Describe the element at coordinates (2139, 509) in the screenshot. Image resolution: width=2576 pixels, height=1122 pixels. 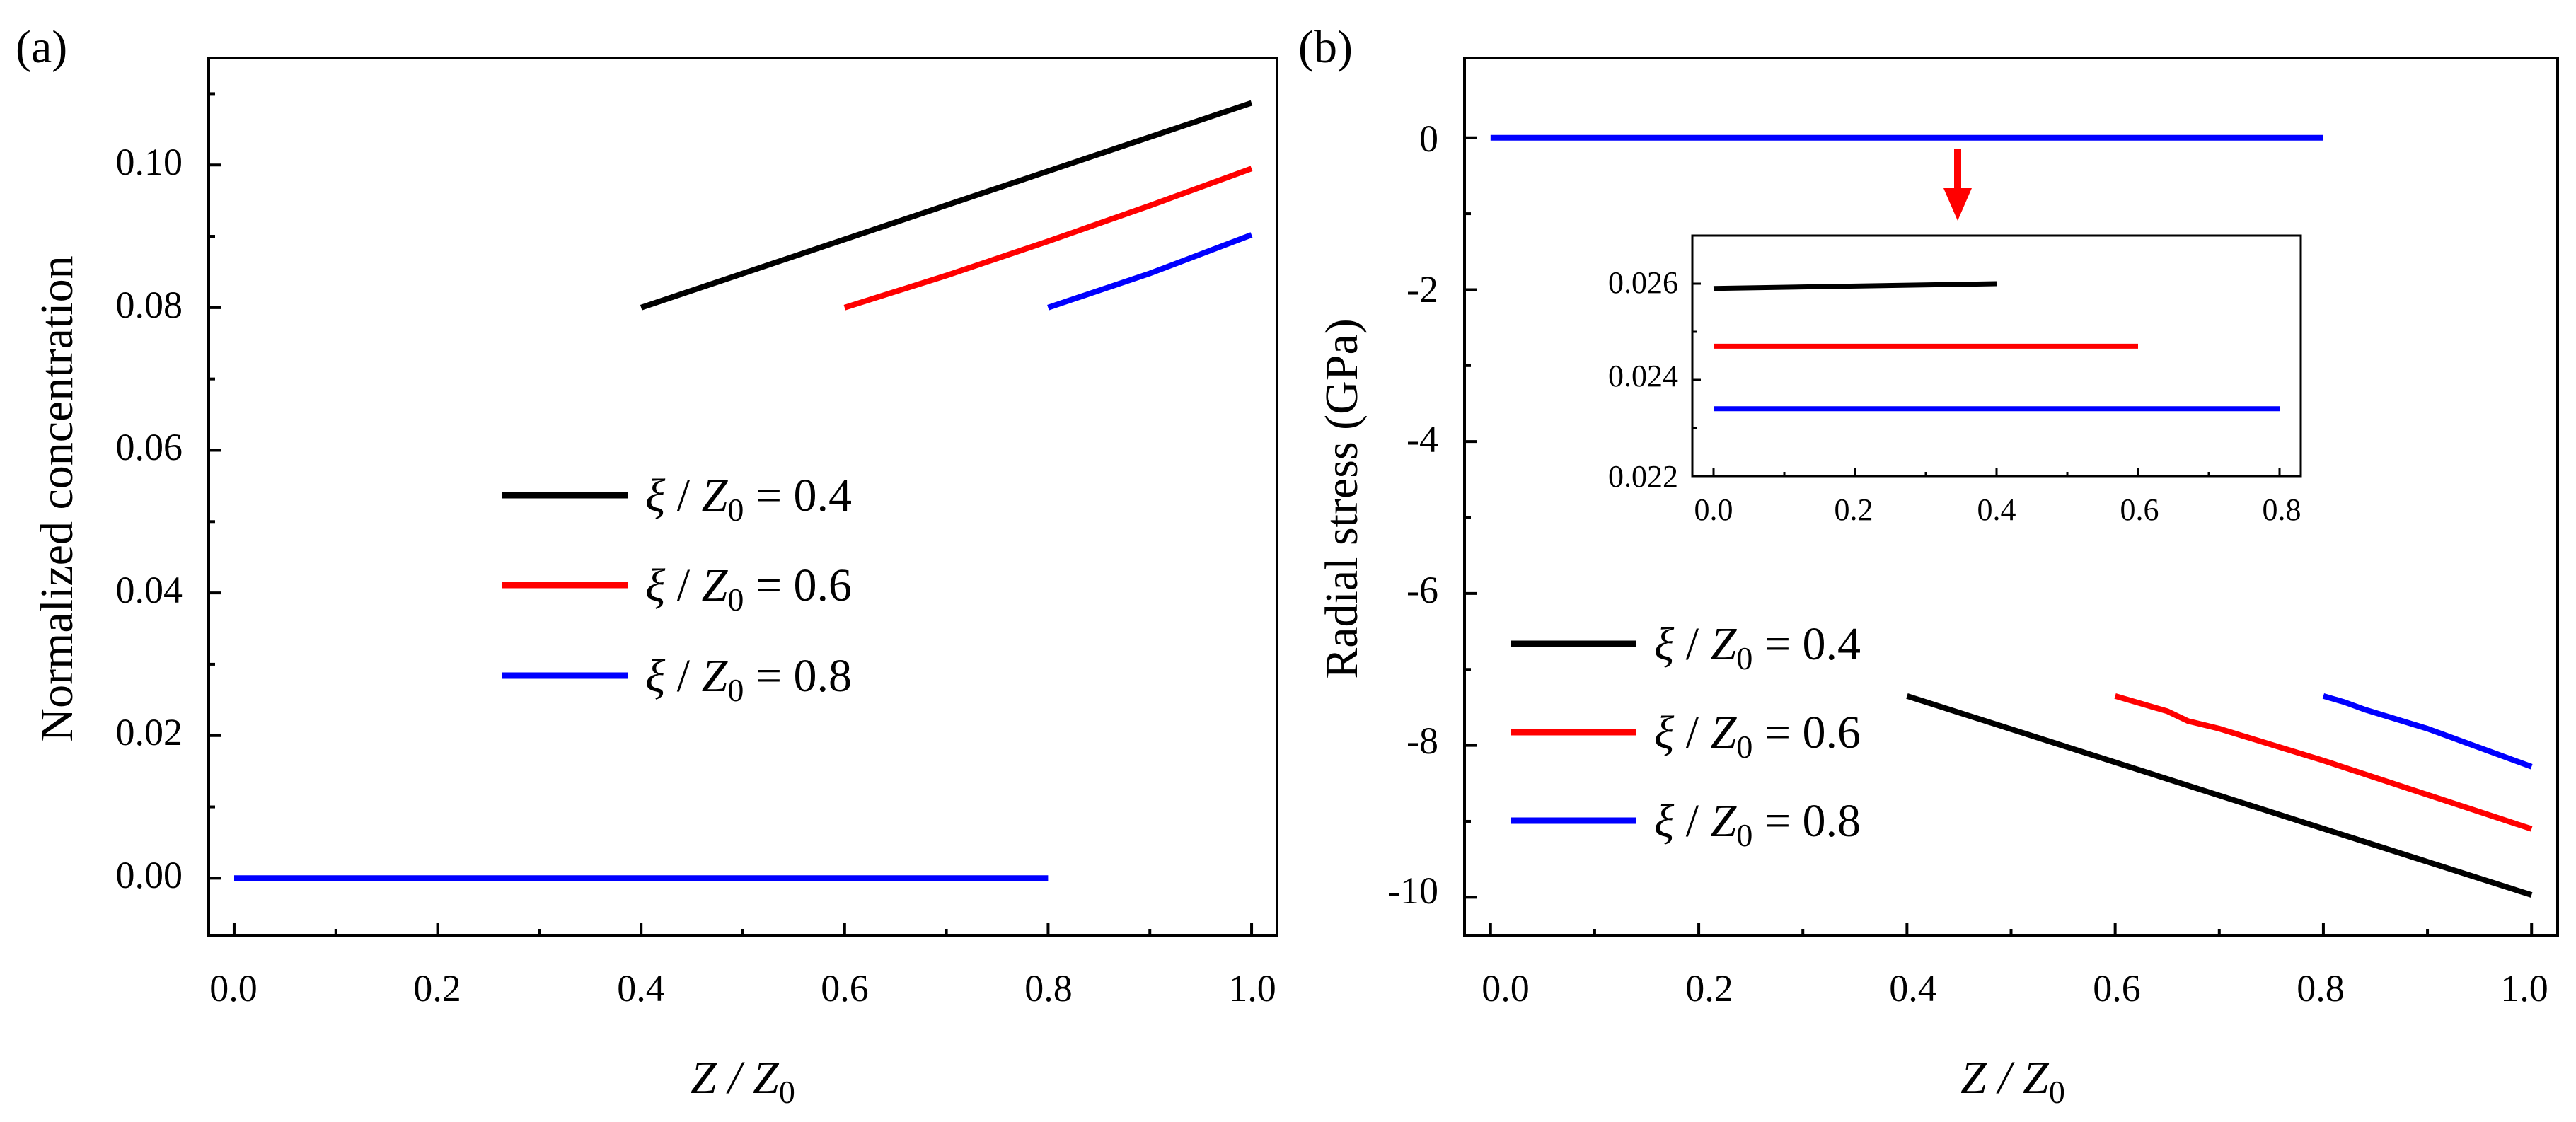
I see `inset-xtick-3: 0.6` at that location.